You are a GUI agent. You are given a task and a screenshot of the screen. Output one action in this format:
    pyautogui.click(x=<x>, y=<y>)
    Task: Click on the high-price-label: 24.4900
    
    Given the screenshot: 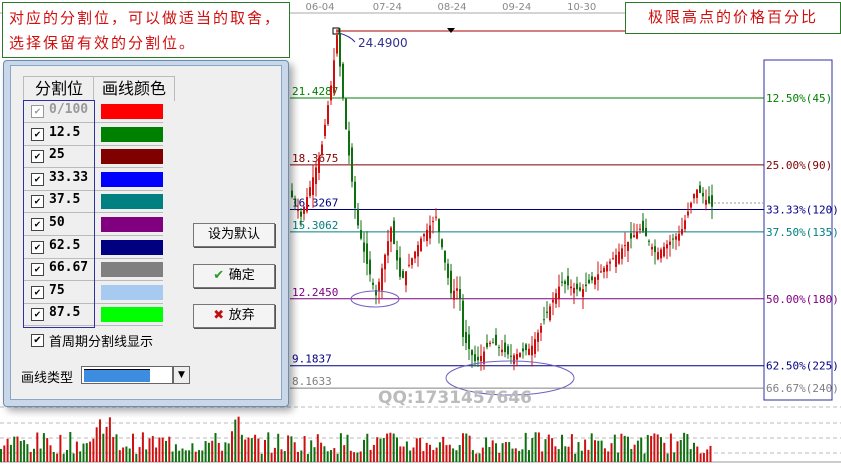 What is the action you would take?
    pyautogui.click(x=383, y=43)
    